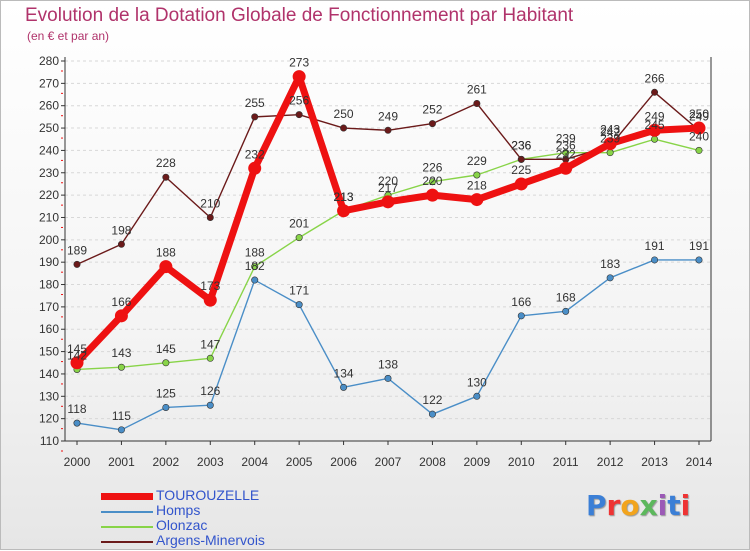 The height and width of the screenshot is (551, 750). What do you see at coordinates (49, 128) in the screenshot?
I see `y-tick-label: 250` at bounding box center [49, 128].